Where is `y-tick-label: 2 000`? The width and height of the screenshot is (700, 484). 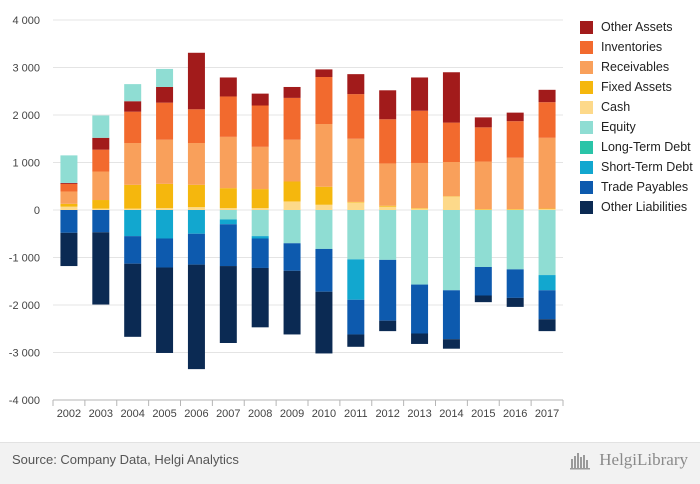 y-tick-label: 2 000 is located at coordinates (26, 116).